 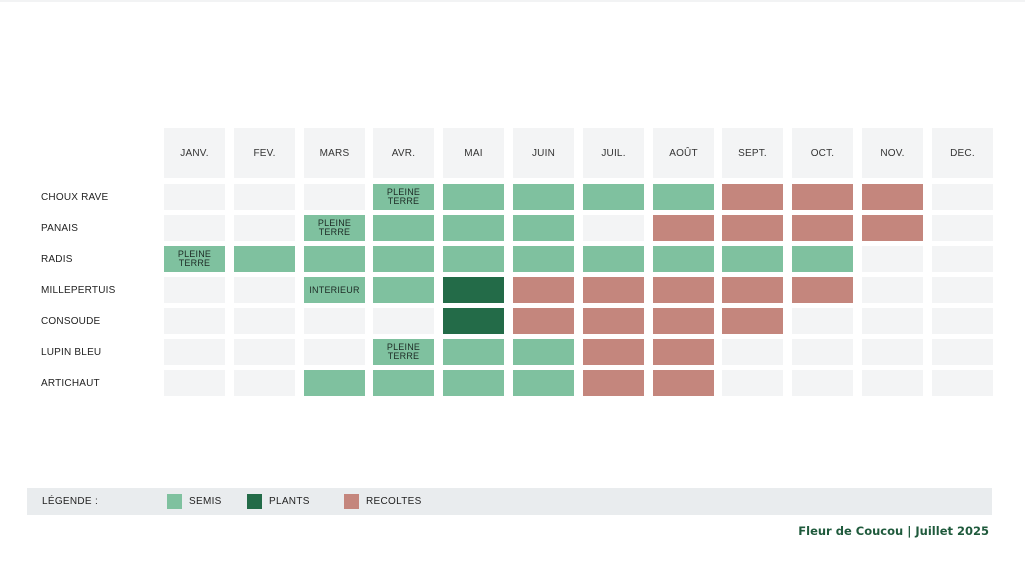 What do you see at coordinates (509, 501) in the screenshot?
I see `legend-bar: LÉGENDE : SEMIS PLANTS RECOLTES` at bounding box center [509, 501].